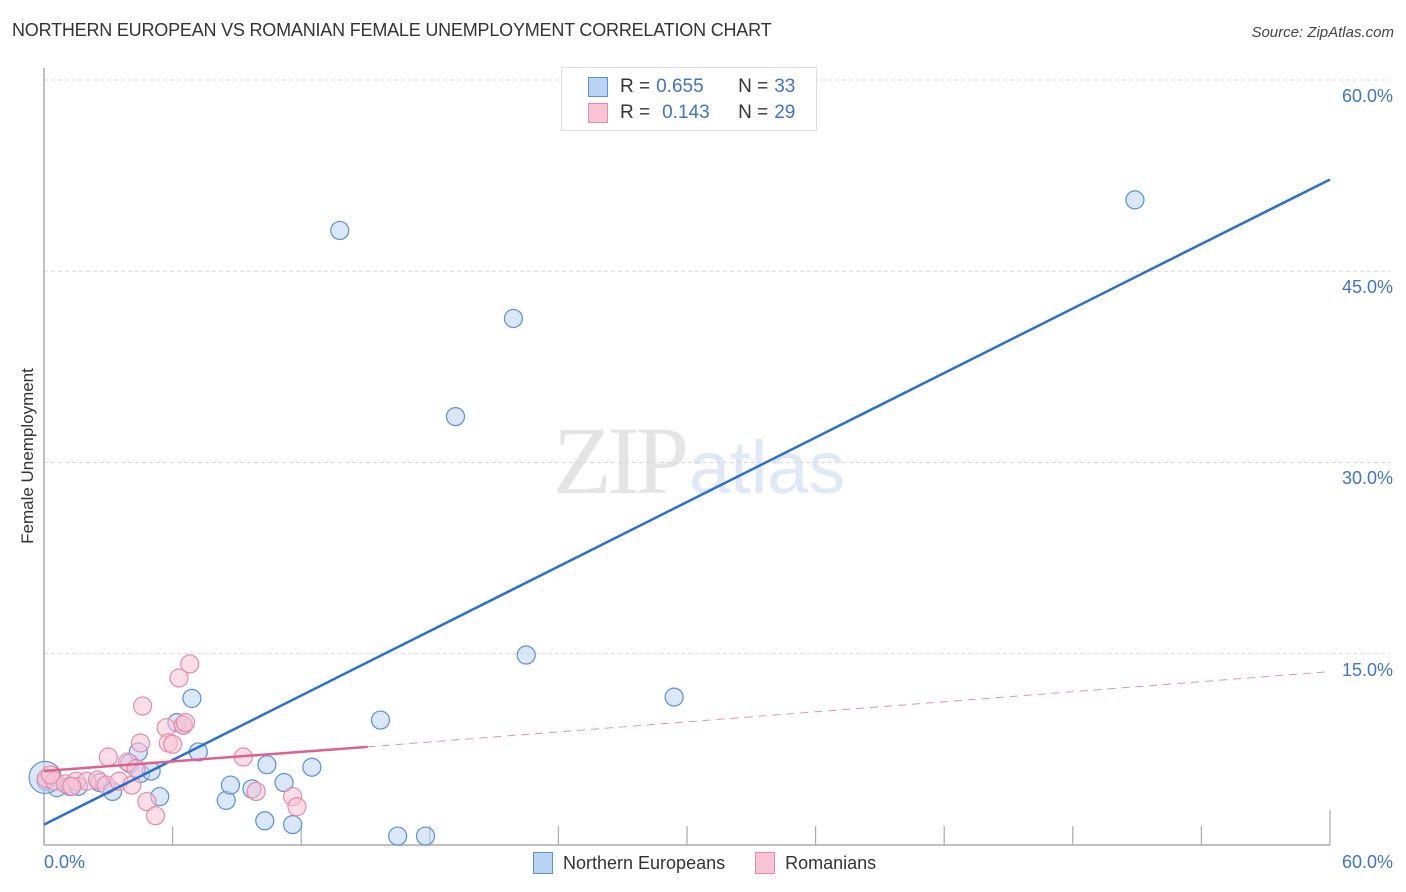  I want to click on legend-row-romanians: R = 0.143 N = 29, so click(691, 113).